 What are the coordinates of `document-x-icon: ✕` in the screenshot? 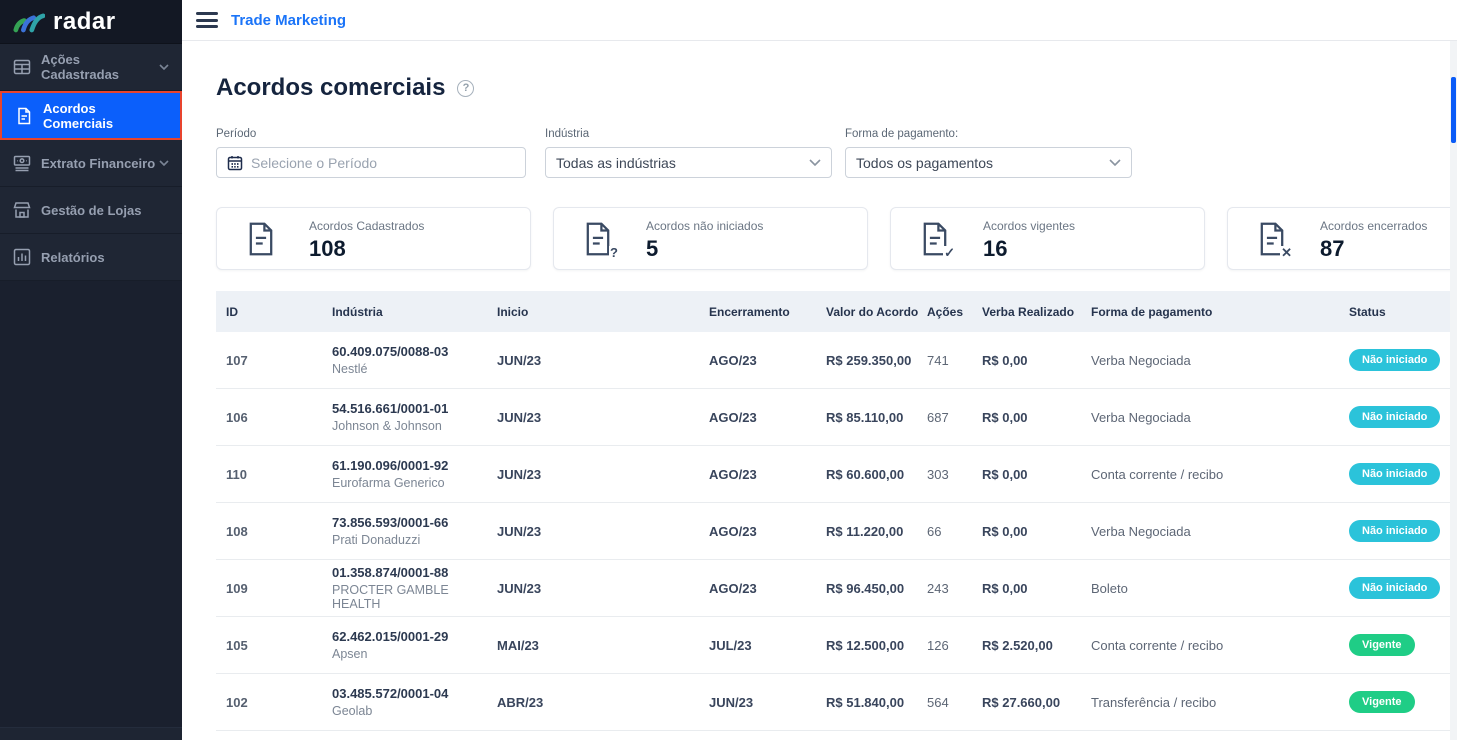 It's located at (1274, 240).